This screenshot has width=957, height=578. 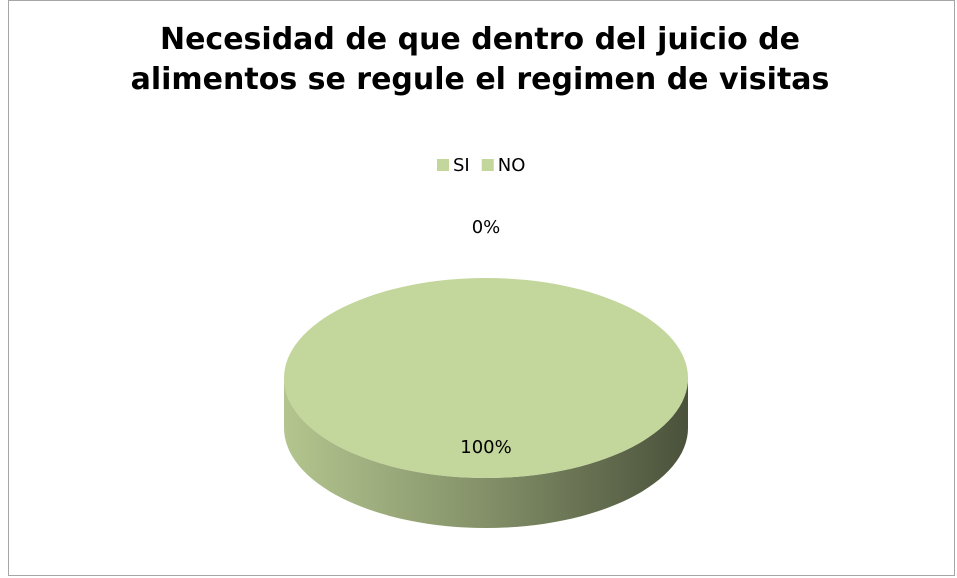 I want to click on legend-label: SI, so click(x=461, y=165).